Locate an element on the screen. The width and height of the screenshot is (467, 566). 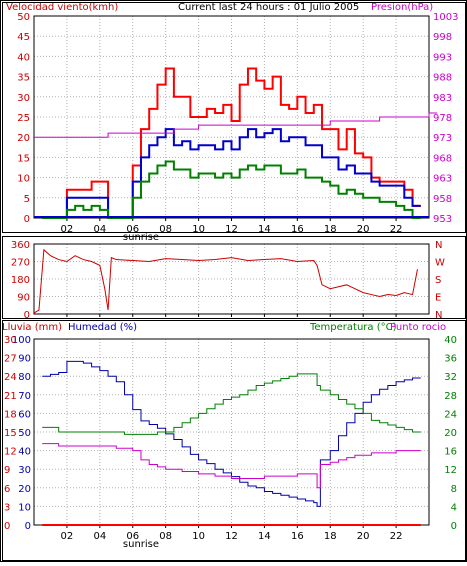
y2-tick-label-compass-1: E is located at coordinates (438, 298).